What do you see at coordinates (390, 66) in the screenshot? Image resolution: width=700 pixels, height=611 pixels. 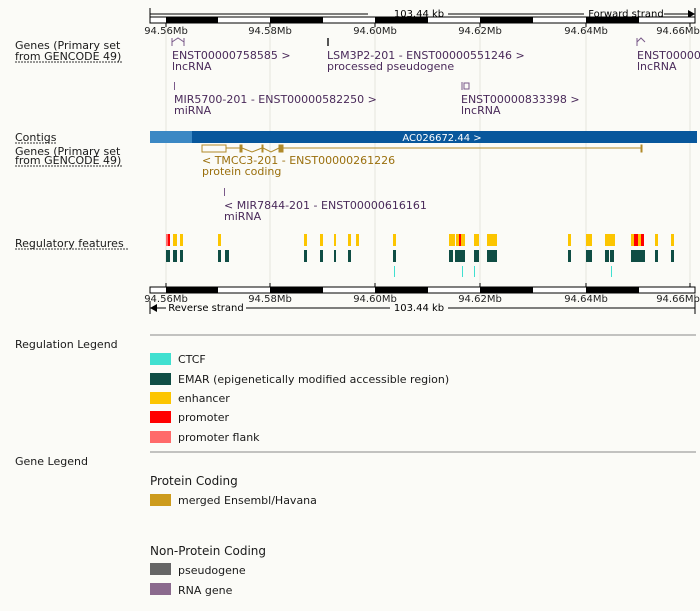 I see `gene-biotype: processed pseudogene` at bounding box center [390, 66].